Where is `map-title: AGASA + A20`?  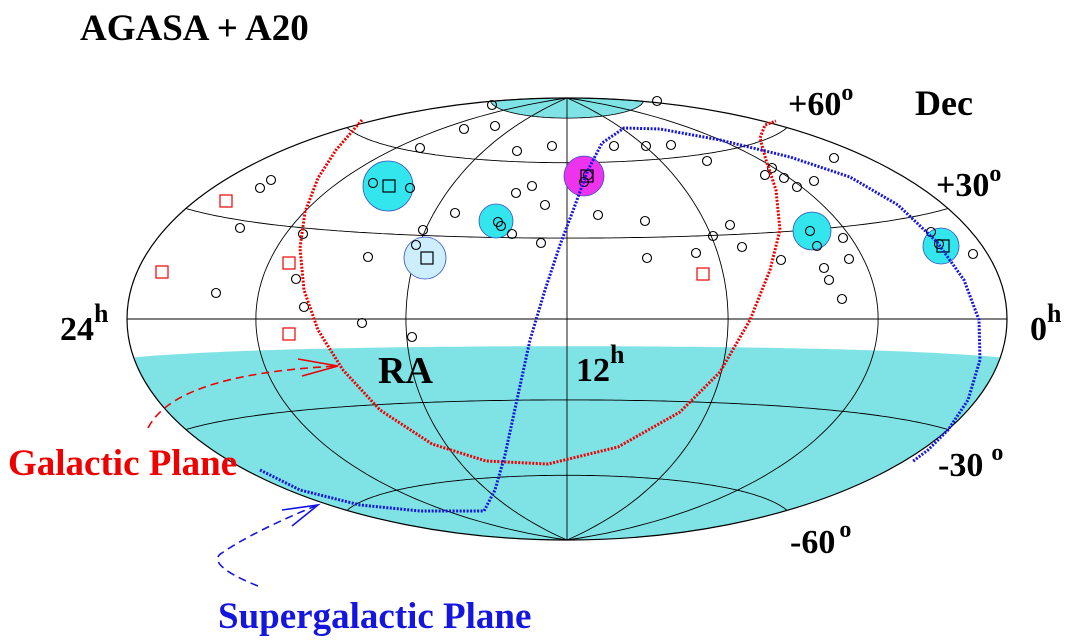 map-title: AGASA + A20 is located at coordinates (194, 28).